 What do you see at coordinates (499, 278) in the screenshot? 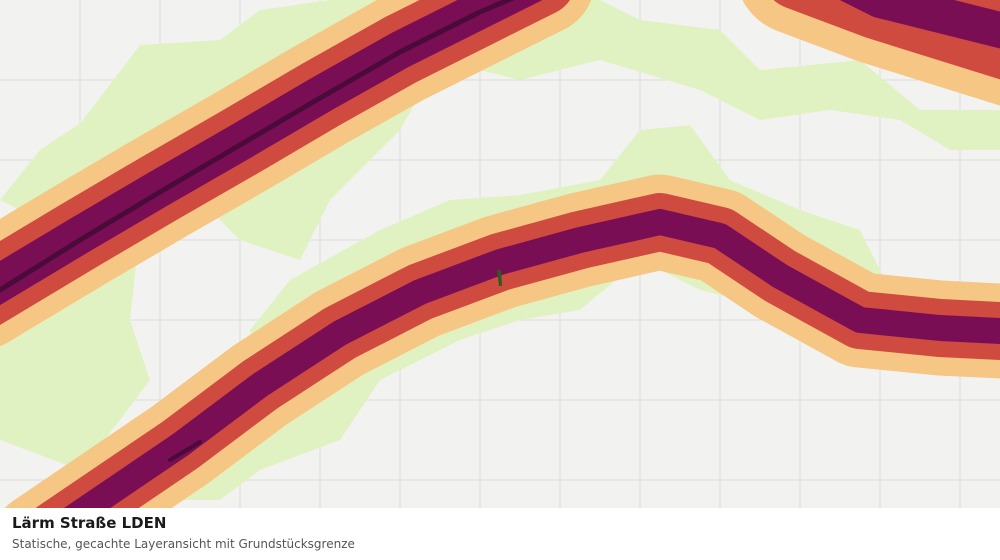
I see `parcel-marker` at bounding box center [499, 278].